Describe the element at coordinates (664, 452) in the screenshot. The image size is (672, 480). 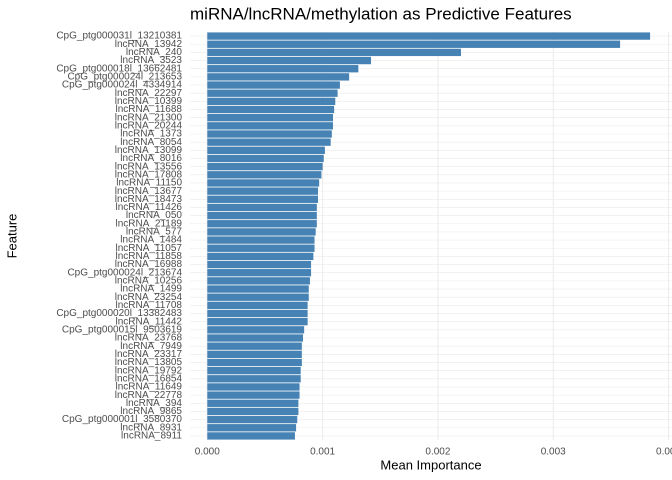
I see `x-tick-label: 0.004` at that location.